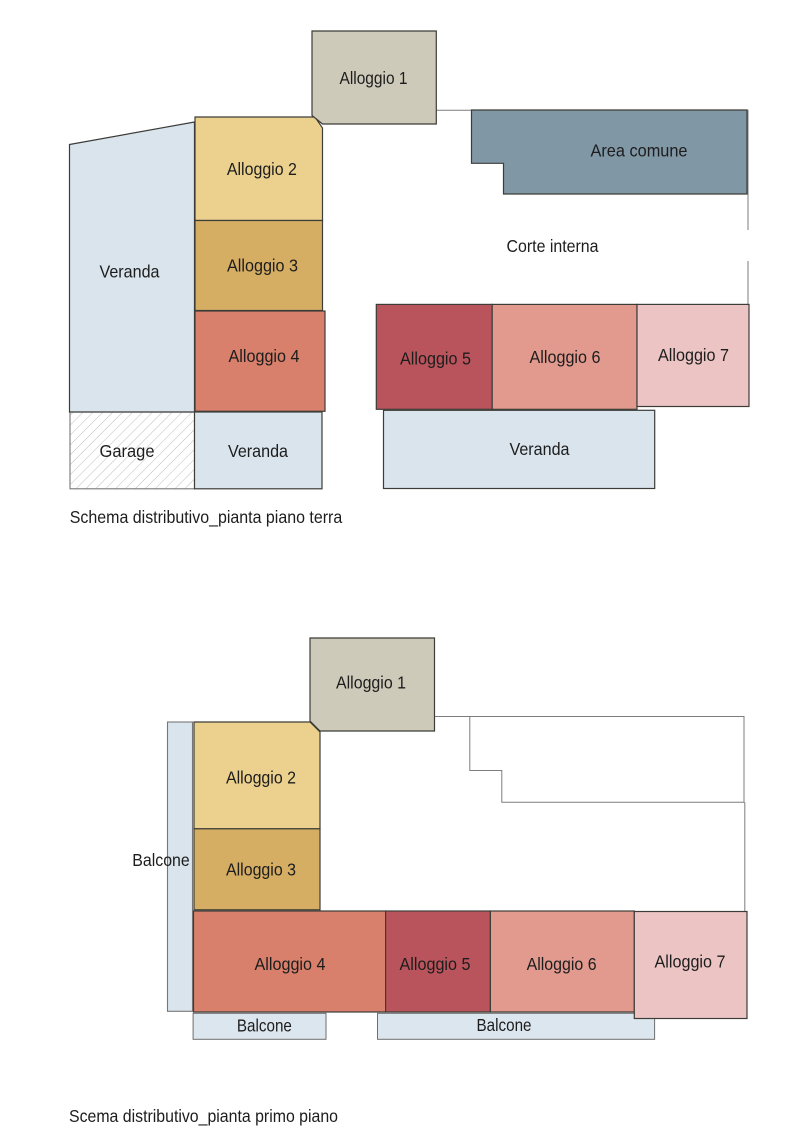 The image size is (800, 1131). Describe the element at coordinates (553, 246) in the screenshot. I see `svg-text: Corte interna` at that location.